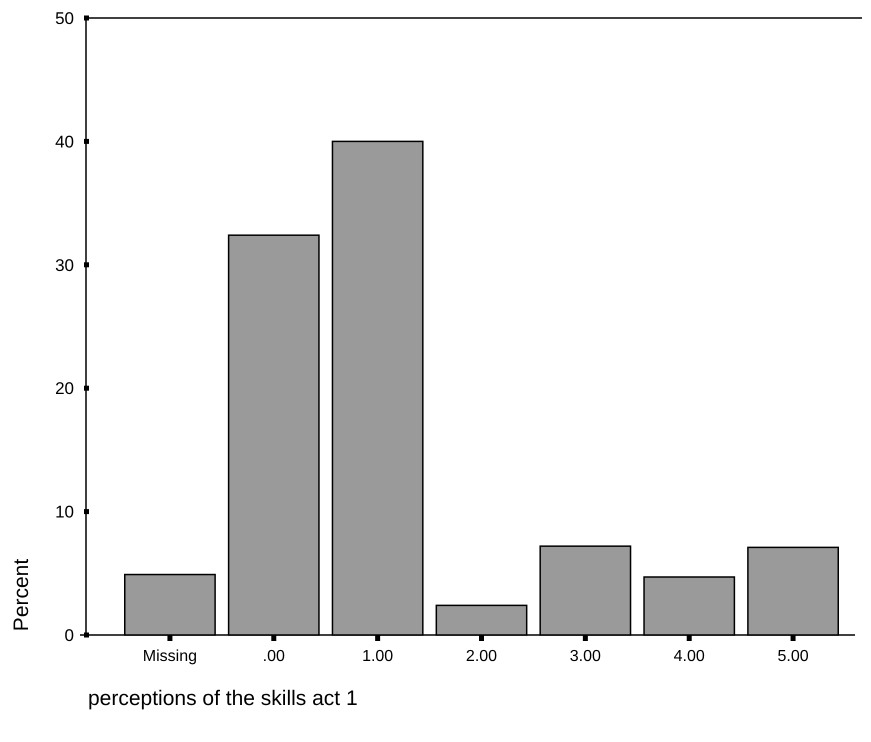  Describe the element at coordinates (793, 656) in the screenshot. I see `x-tick-label: 5.00` at that location.